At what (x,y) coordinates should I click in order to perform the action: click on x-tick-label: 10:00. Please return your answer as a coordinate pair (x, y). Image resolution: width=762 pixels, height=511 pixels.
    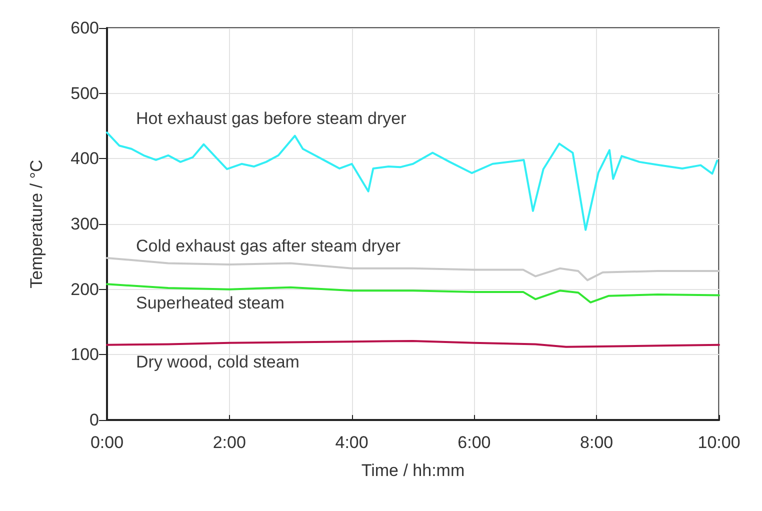
    Looking at the image, I should click on (719, 442).